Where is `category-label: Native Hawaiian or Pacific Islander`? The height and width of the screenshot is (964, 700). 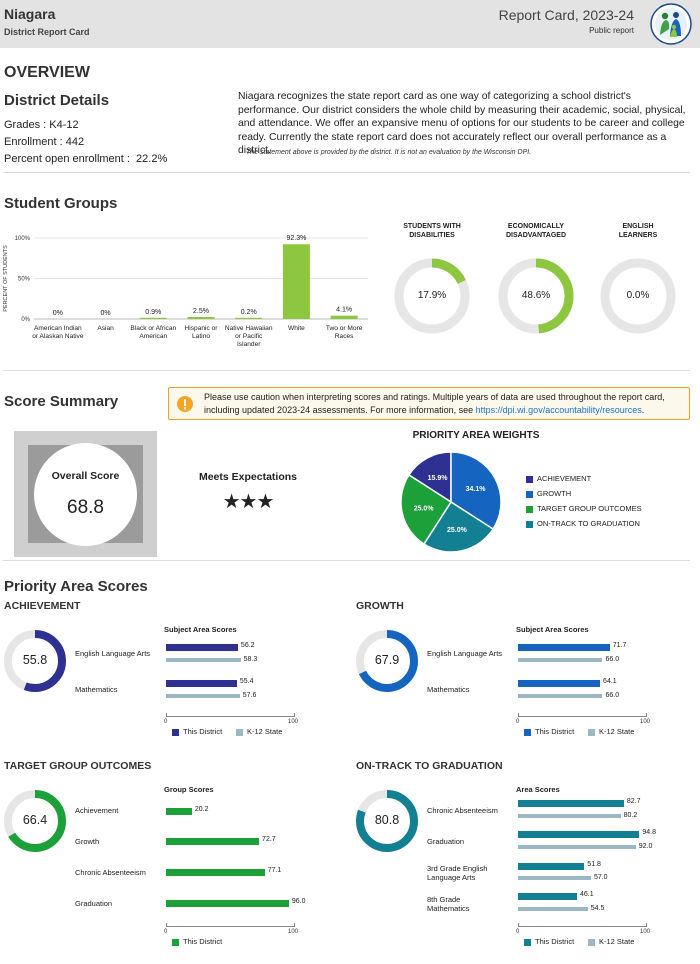 category-label: Native Hawaiian or Pacific Islander is located at coordinates (248, 336).